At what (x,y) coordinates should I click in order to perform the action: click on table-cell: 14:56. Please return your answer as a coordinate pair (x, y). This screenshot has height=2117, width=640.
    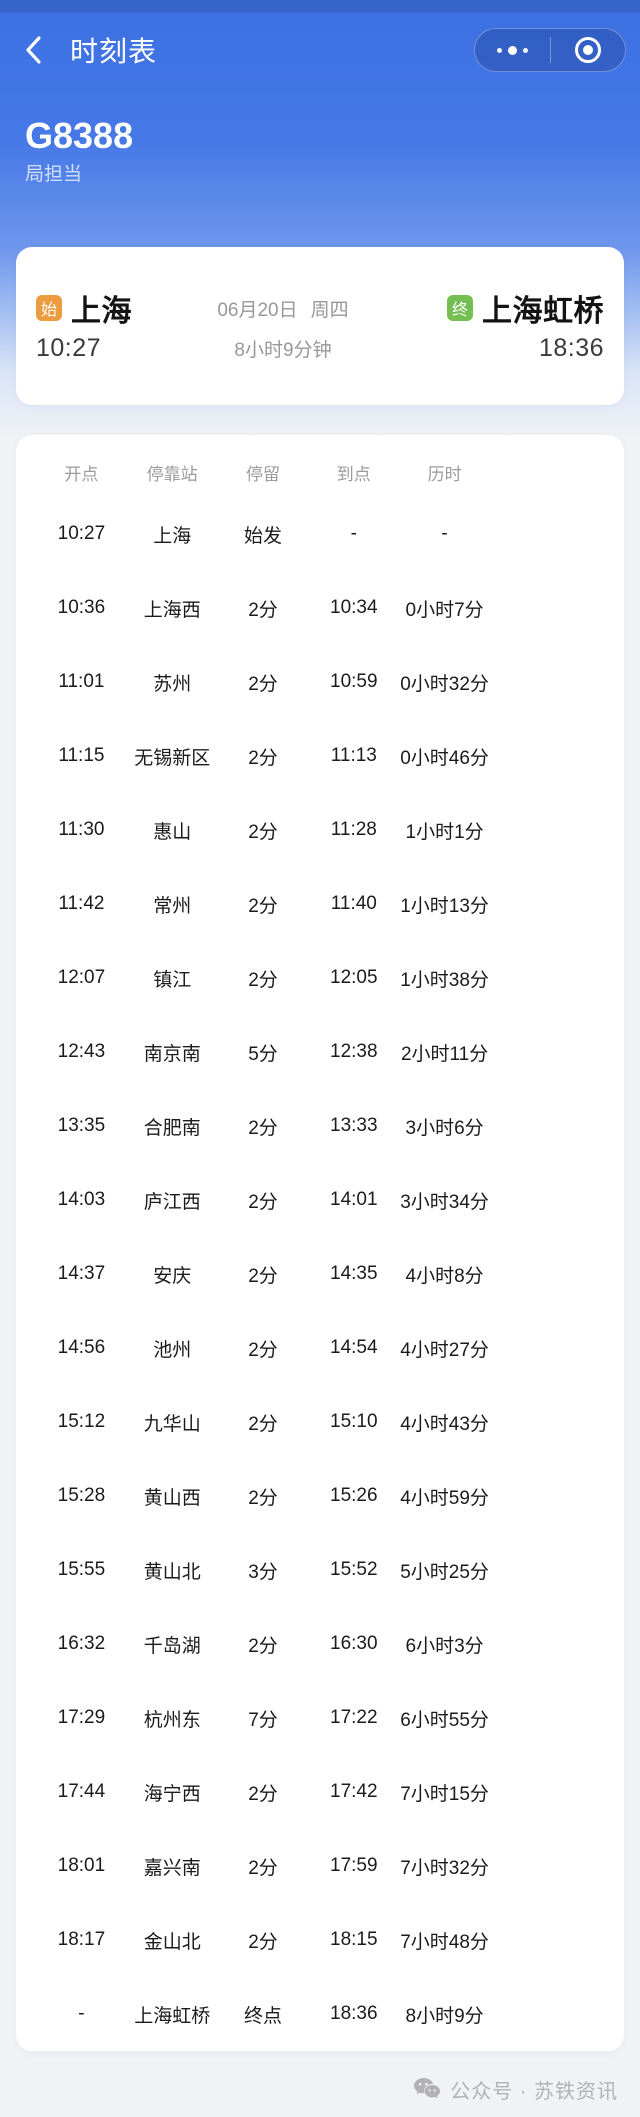
    Looking at the image, I should click on (81, 1347).